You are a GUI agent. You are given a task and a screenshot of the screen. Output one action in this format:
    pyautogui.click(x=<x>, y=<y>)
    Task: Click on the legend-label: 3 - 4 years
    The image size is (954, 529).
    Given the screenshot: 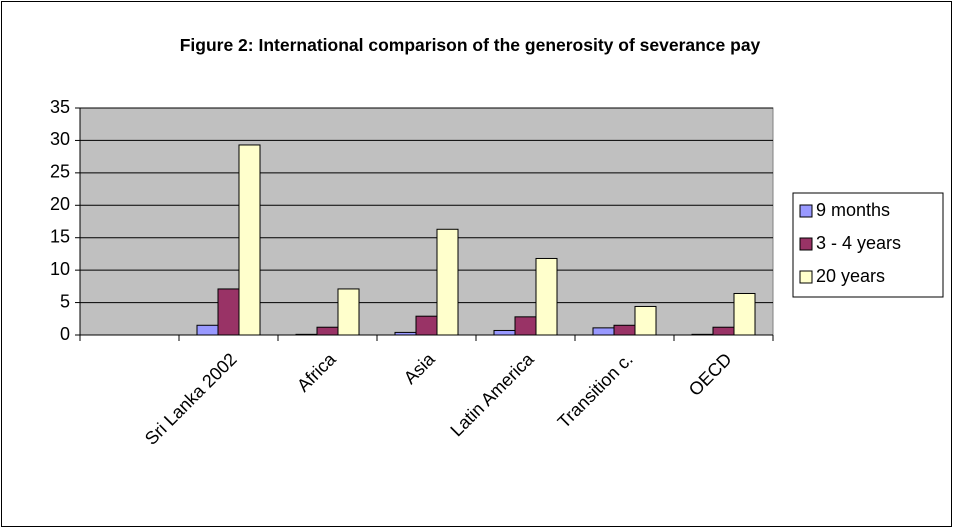 What is the action you would take?
    pyautogui.click(x=858, y=243)
    